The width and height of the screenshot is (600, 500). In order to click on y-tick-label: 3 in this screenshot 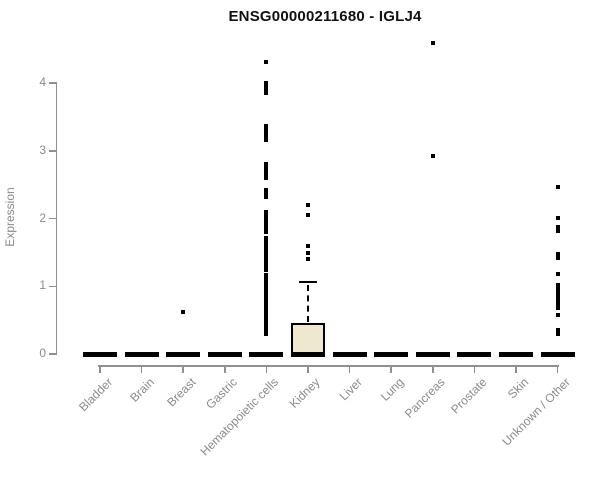, I will do `click(42, 149)`.